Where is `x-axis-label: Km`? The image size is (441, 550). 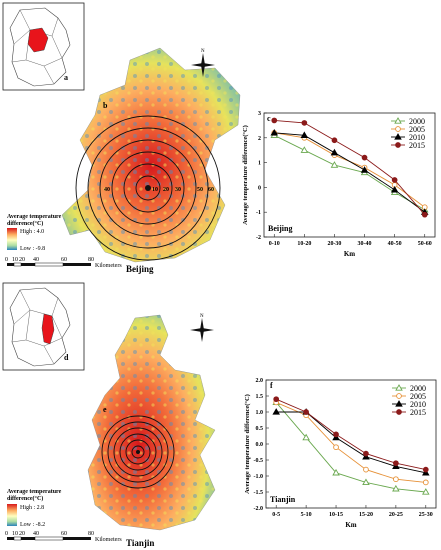
x-axis-label: Km is located at coordinates (350, 525).